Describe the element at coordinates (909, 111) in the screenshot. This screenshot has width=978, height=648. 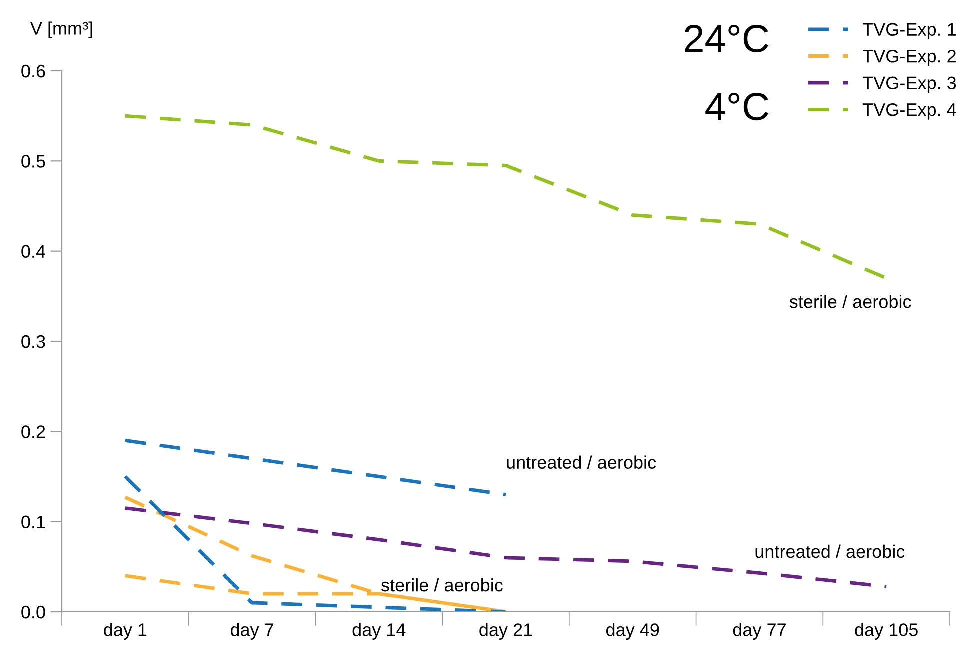
I see `legend-label: TVG-Exp. 4` at that location.